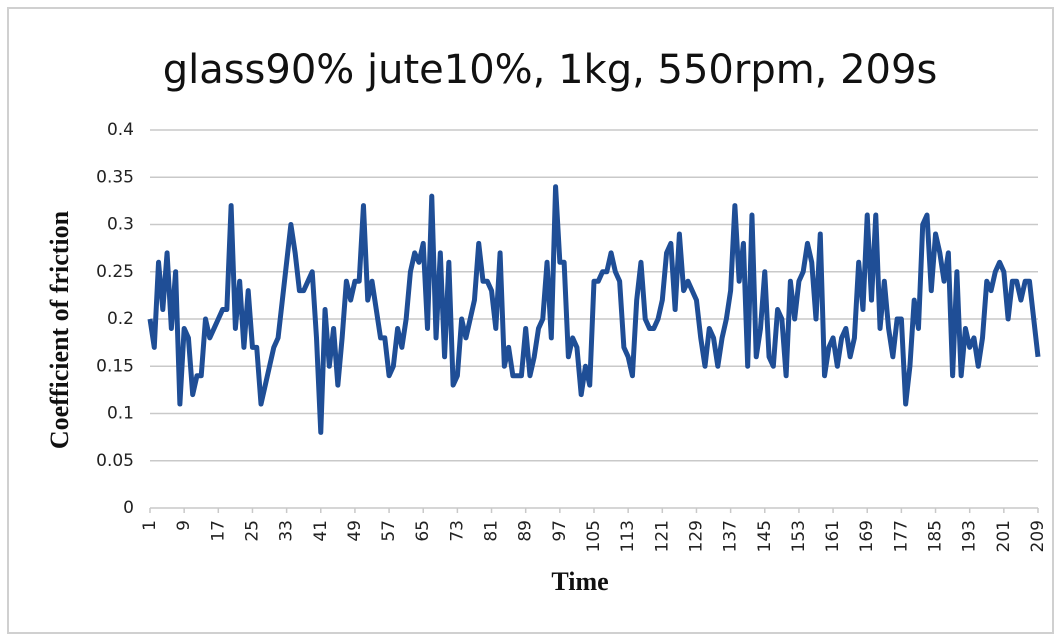 The height and width of the screenshot is (641, 1061). Describe the element at coordinates (1004, 536) in the screenshot. I see `x-tick-label: 201` at that location.